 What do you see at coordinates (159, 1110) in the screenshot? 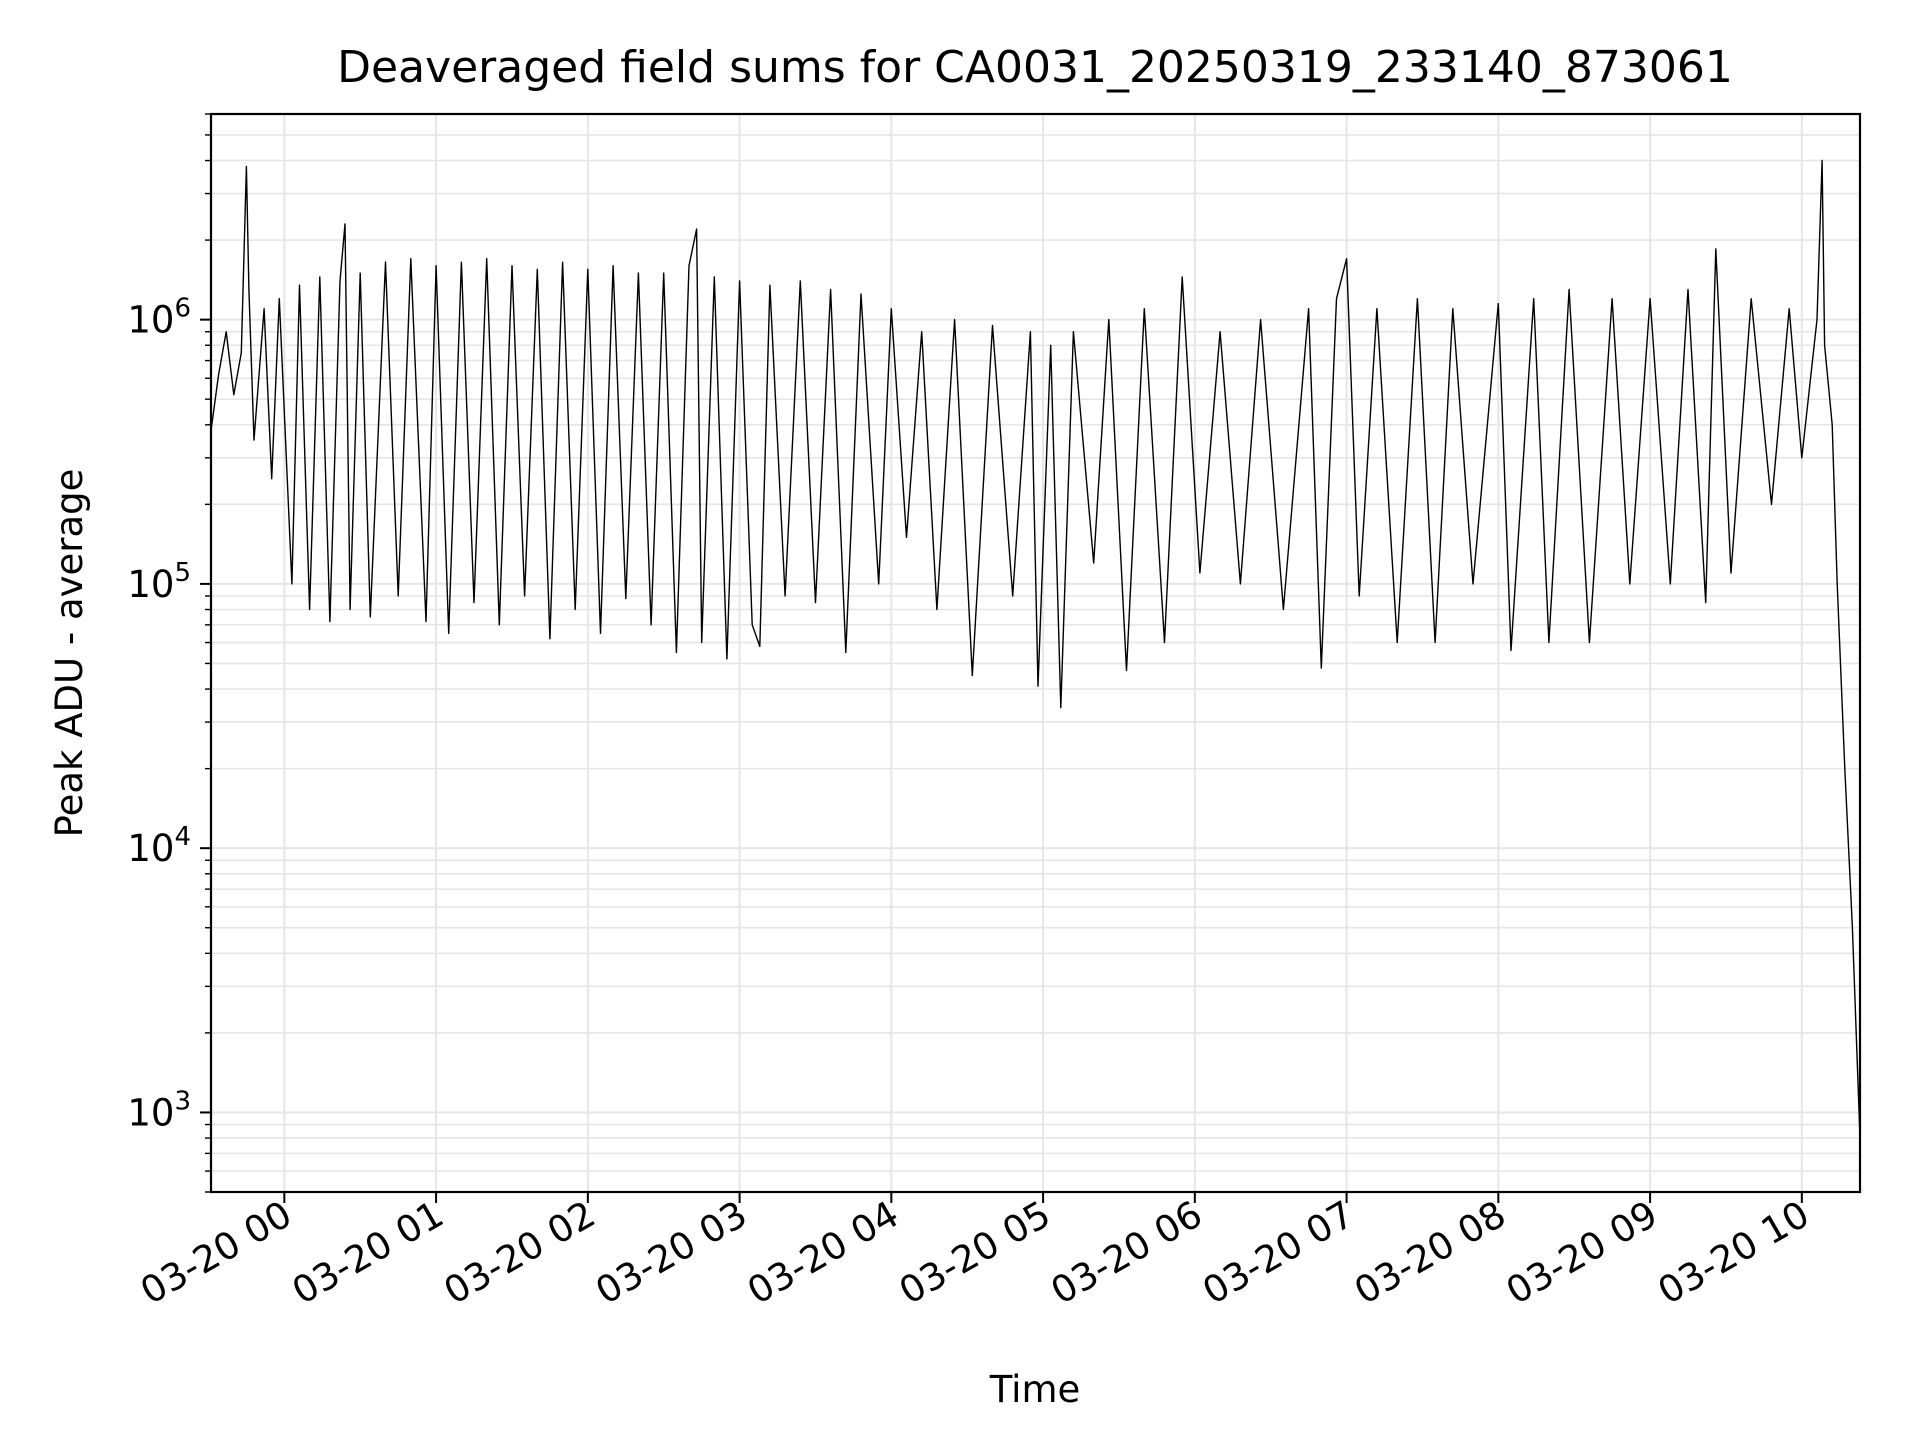
I see `y-tick-label: 103` at bounding box center [159, 1110].